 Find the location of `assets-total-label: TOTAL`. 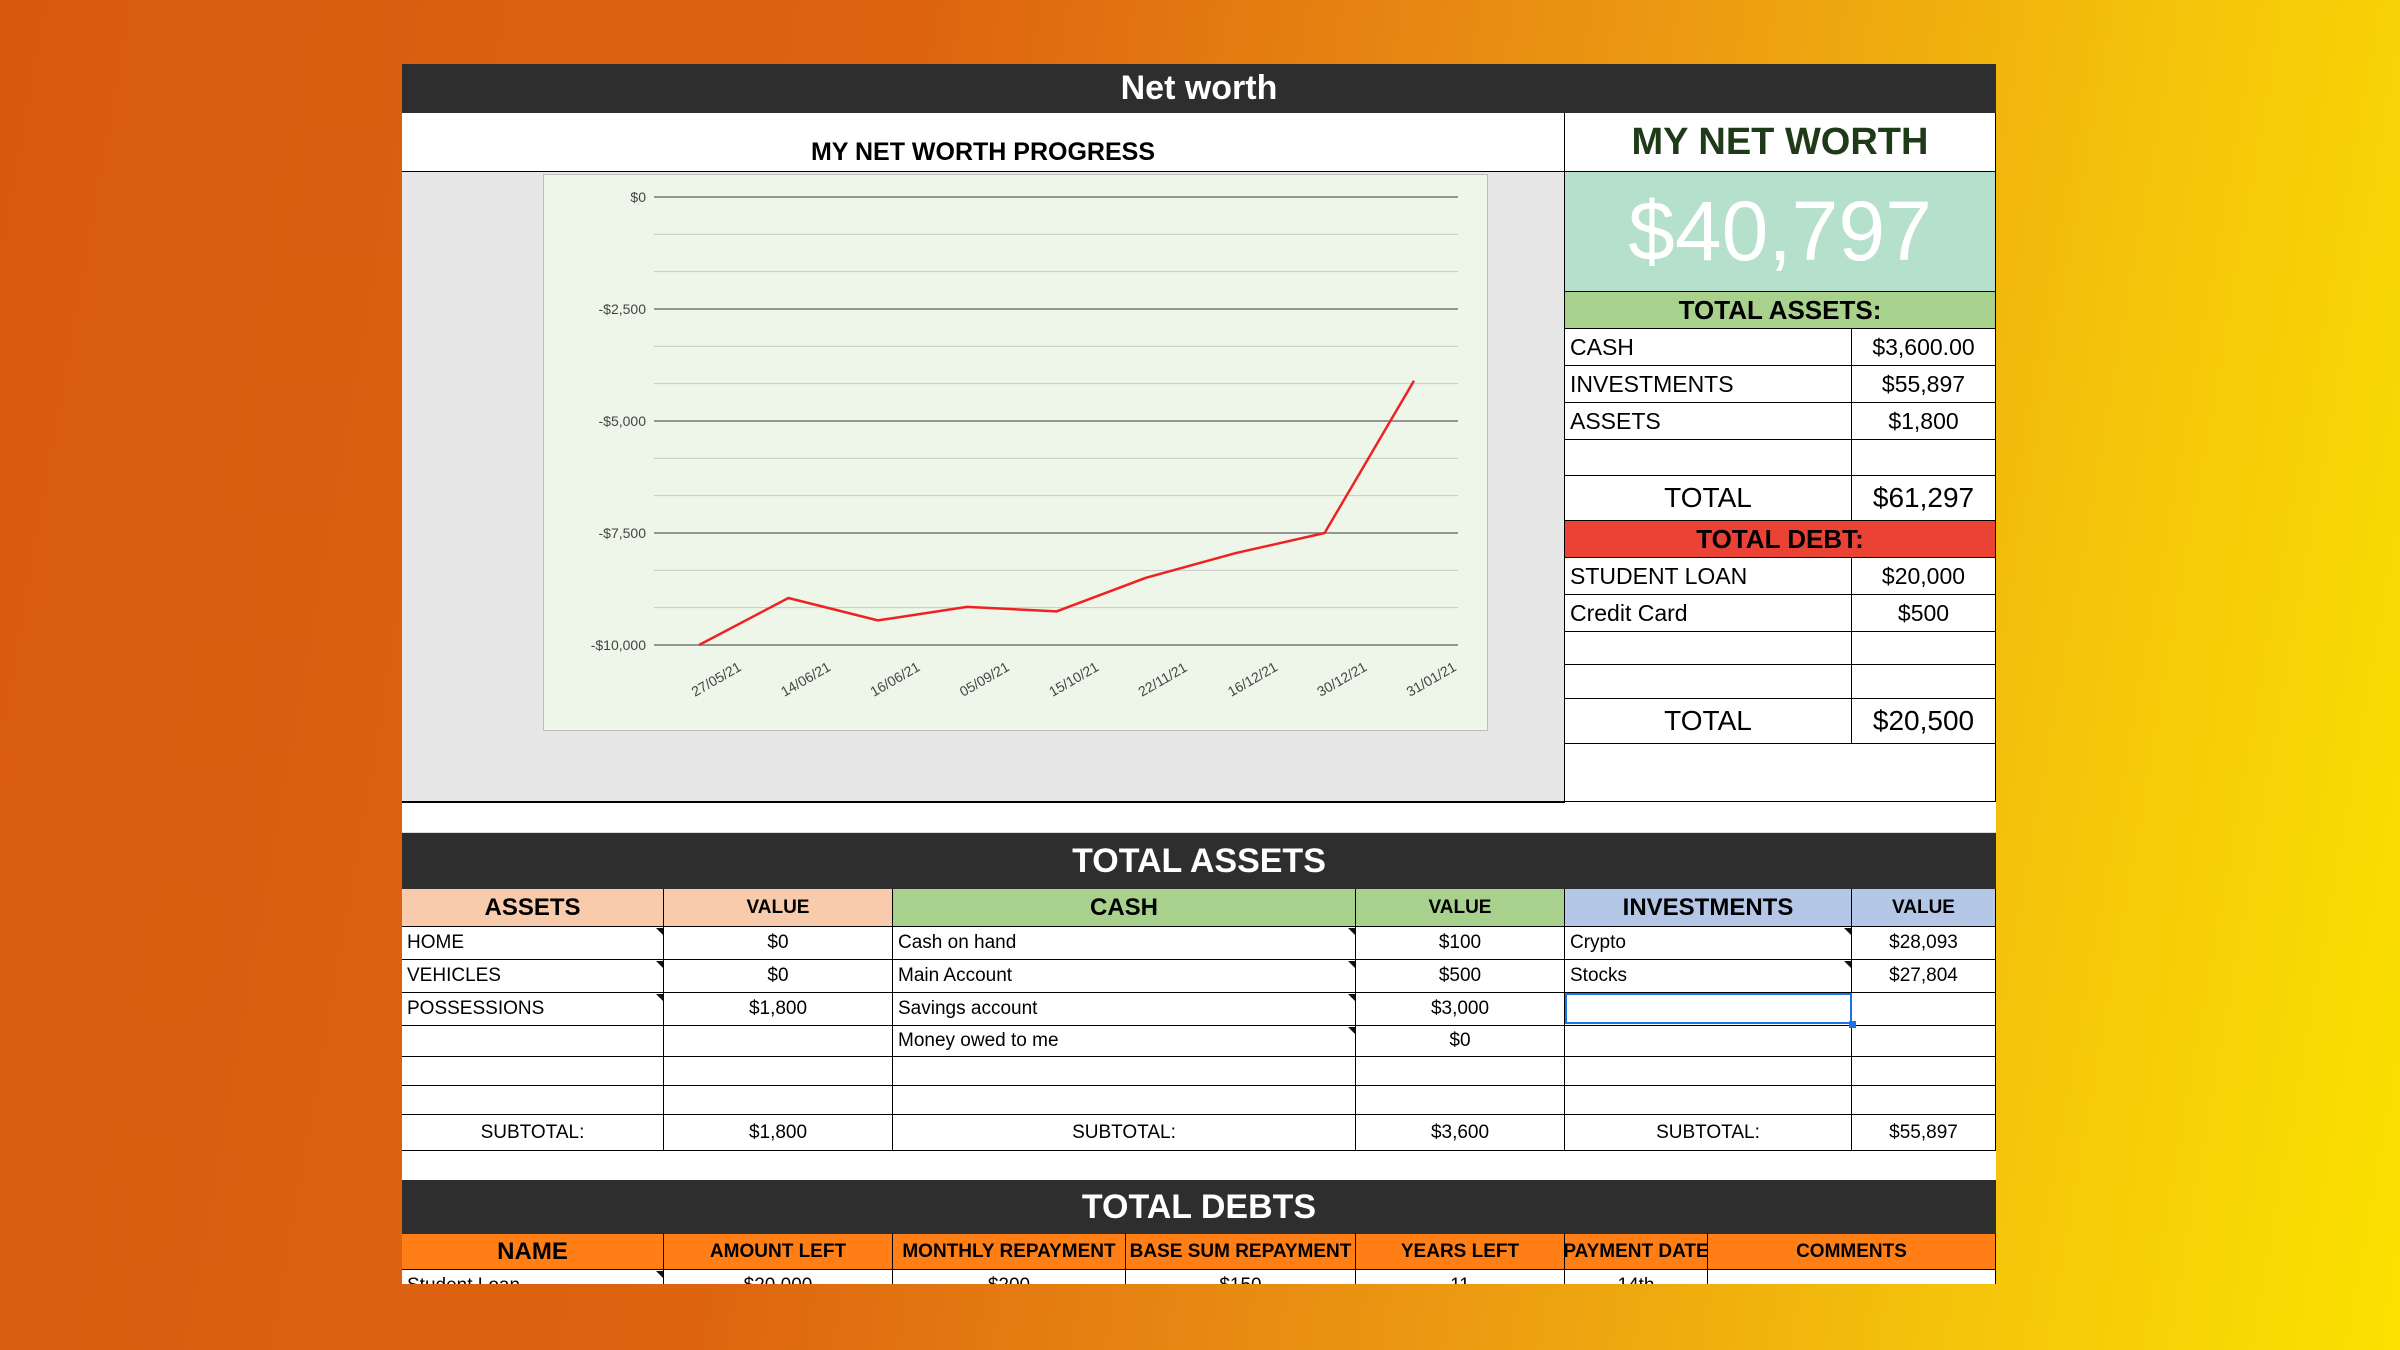

assets-total-label: TOTAL is located at coordinates (1708, 498).